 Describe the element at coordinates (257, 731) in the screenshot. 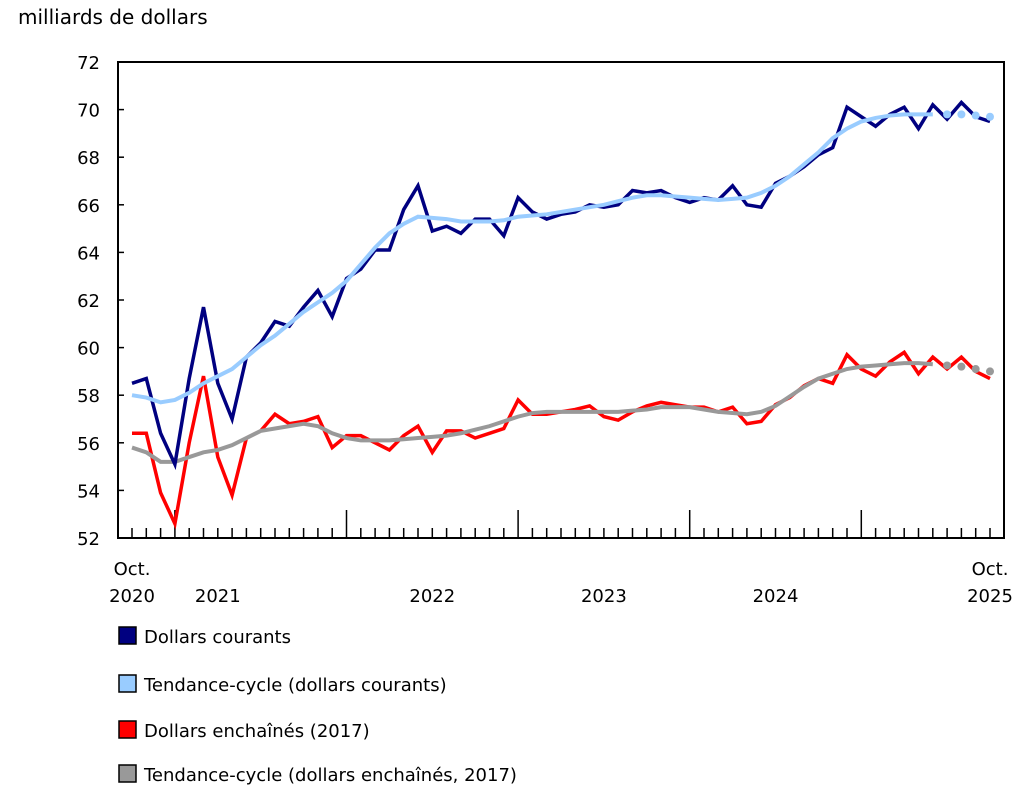

I see `legend-label: Dollars enchaînés (2017)` at that location.